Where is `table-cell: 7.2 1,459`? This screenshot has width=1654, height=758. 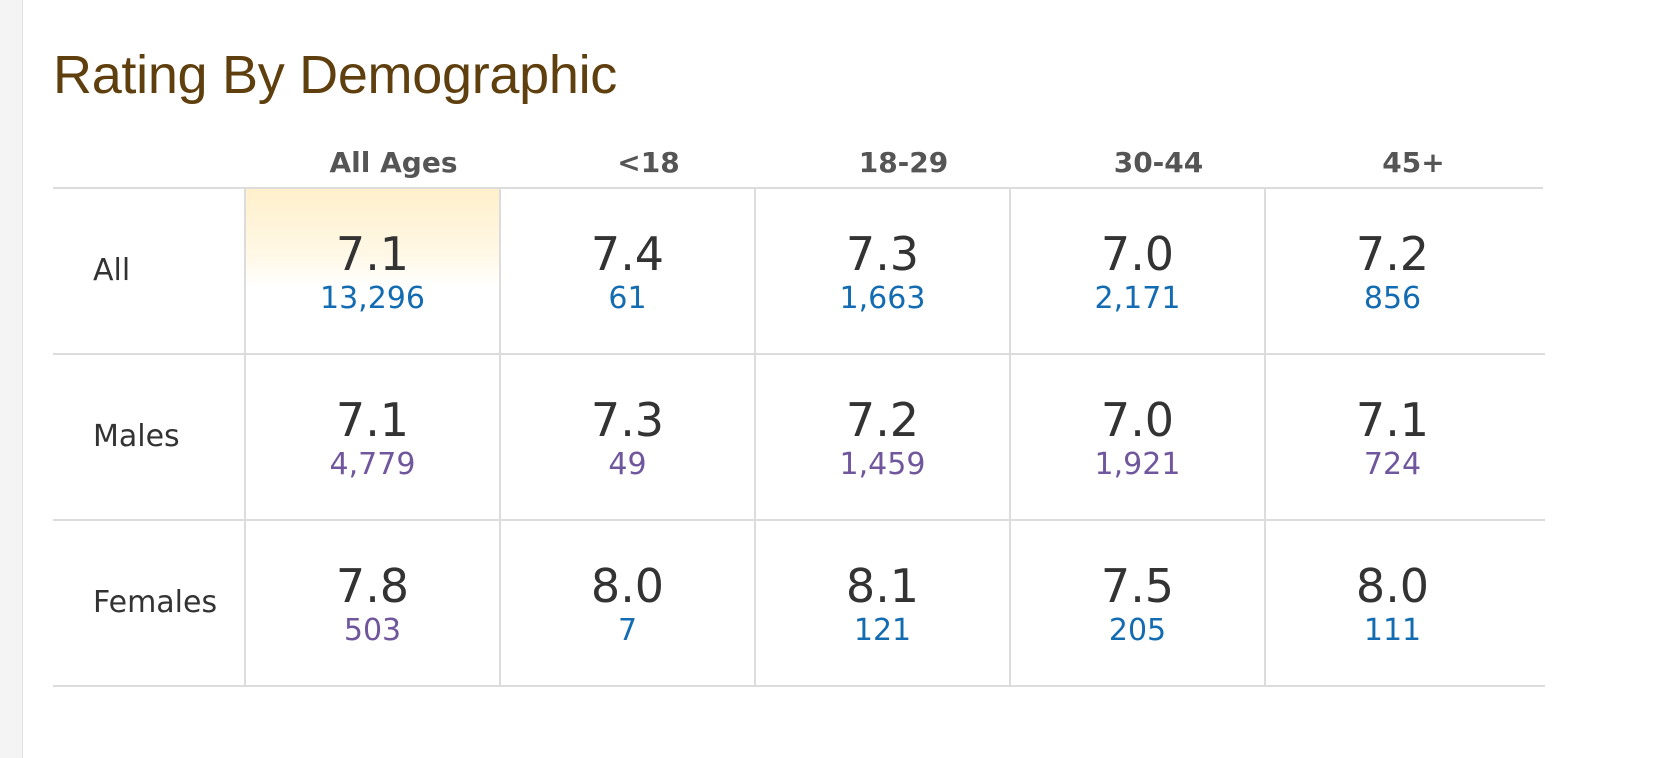
table-cell: 7.2 1,459 is located at coordinates (881, 437).